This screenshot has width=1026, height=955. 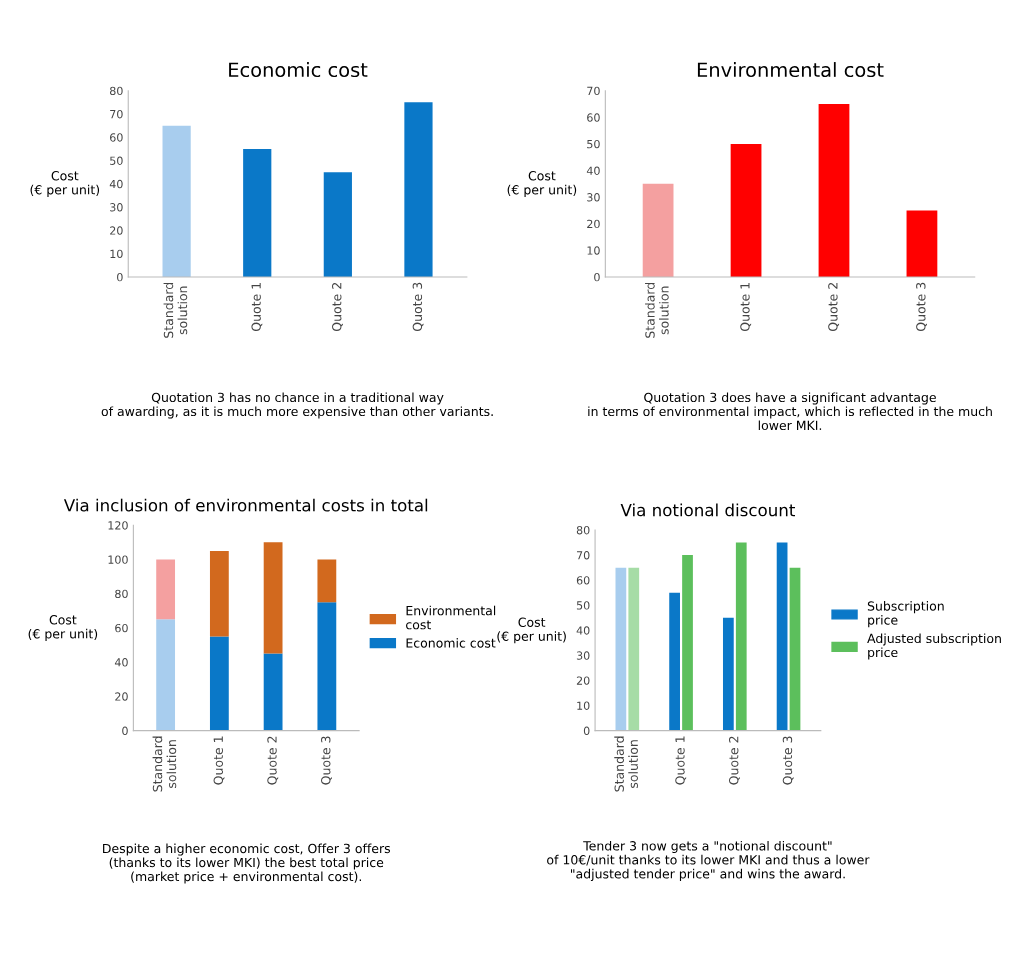 I want to click on chart-title: Via inclusion of environmental costs in total, so click(x=245, y=505).